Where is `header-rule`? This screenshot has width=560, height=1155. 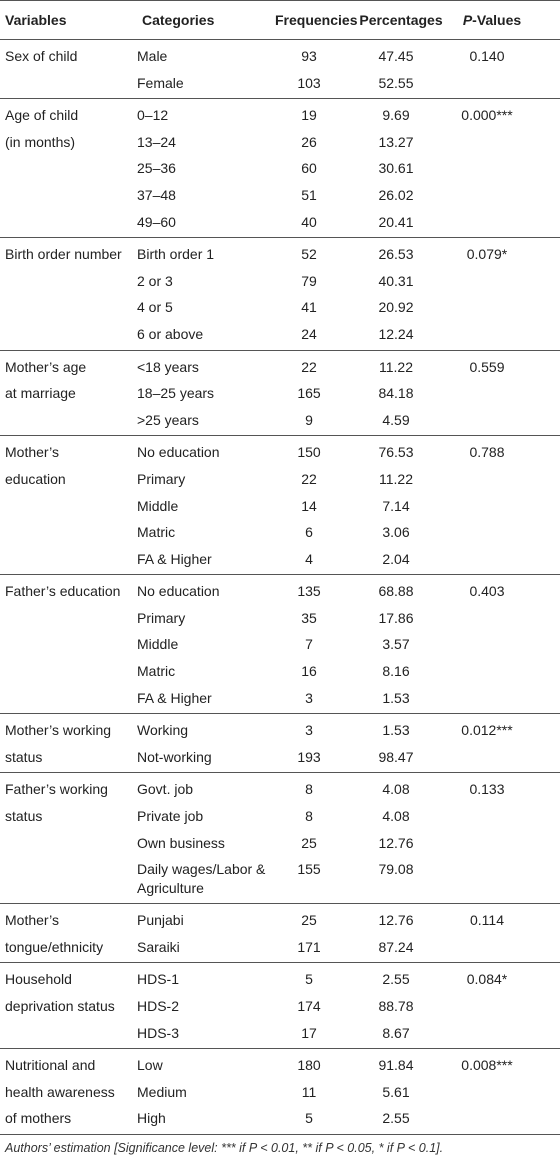 header-rule is located at coordinates (280, 39).